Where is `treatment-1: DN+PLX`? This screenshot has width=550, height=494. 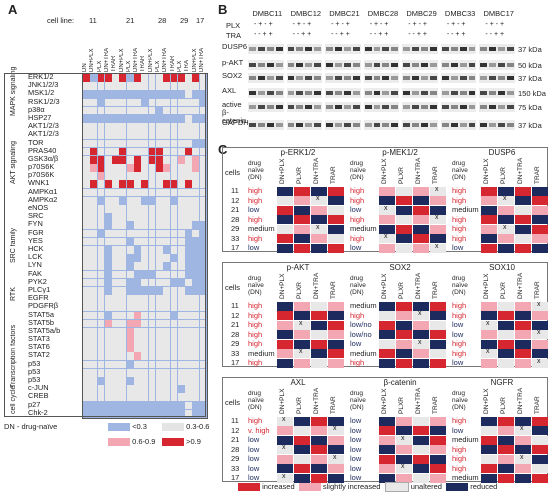 treatment-1: DN+PLX is located at coordinates (92, 60).